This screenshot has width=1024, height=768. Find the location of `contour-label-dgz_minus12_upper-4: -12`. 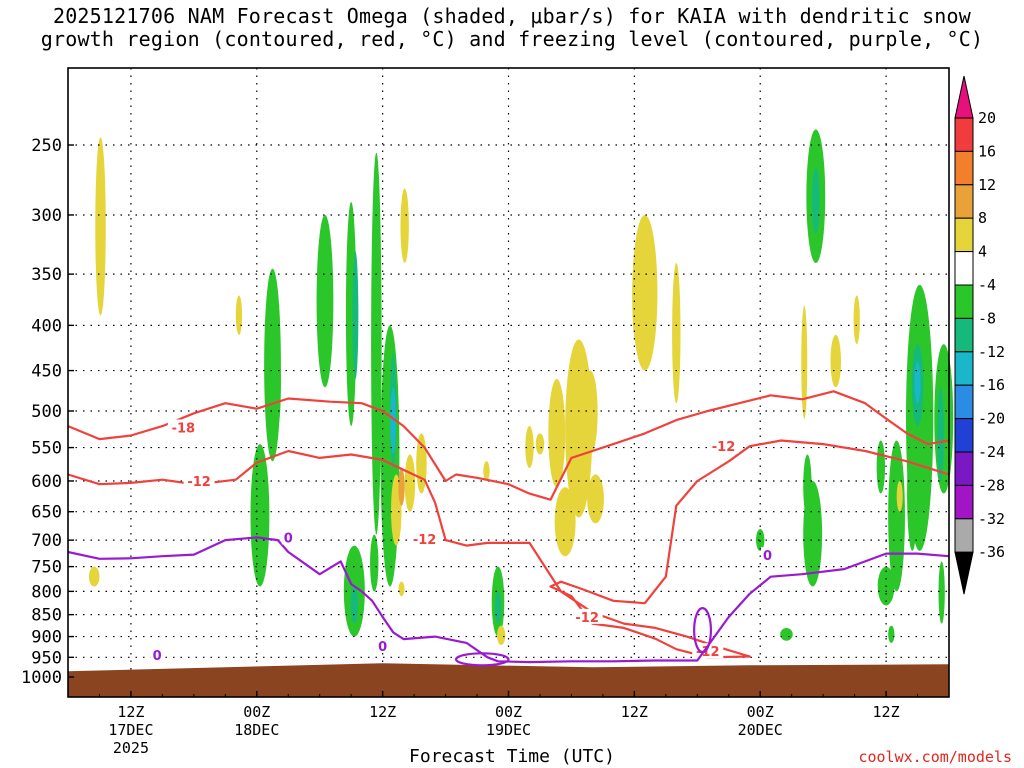

contour-label-dgz_minus12_upper-4: -12 is located at coordinates (724, 447).